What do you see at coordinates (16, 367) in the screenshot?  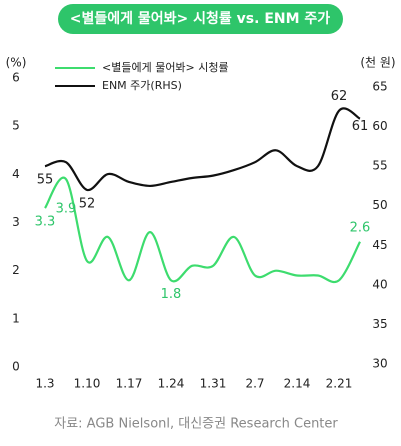 I see `y-tick-label: 0` at bounding box center [16, 367].